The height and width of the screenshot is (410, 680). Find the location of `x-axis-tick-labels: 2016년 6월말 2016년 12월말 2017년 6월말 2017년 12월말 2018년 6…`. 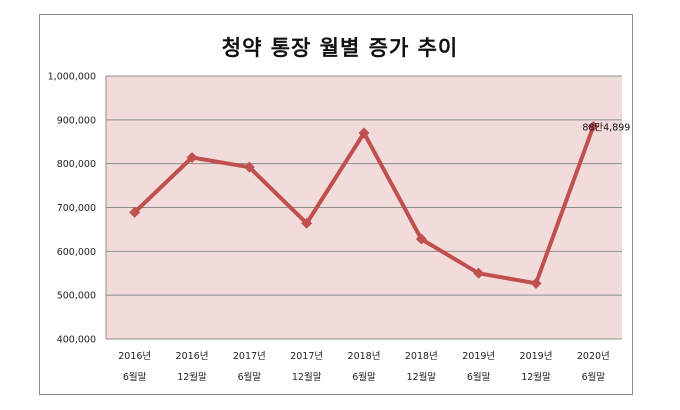

x-axis-tick-labels: 2016년 6월말 2016년 12월말 2017년 6월말 2017년 12월말 2018년 6… is located at coordinates (364, 367).